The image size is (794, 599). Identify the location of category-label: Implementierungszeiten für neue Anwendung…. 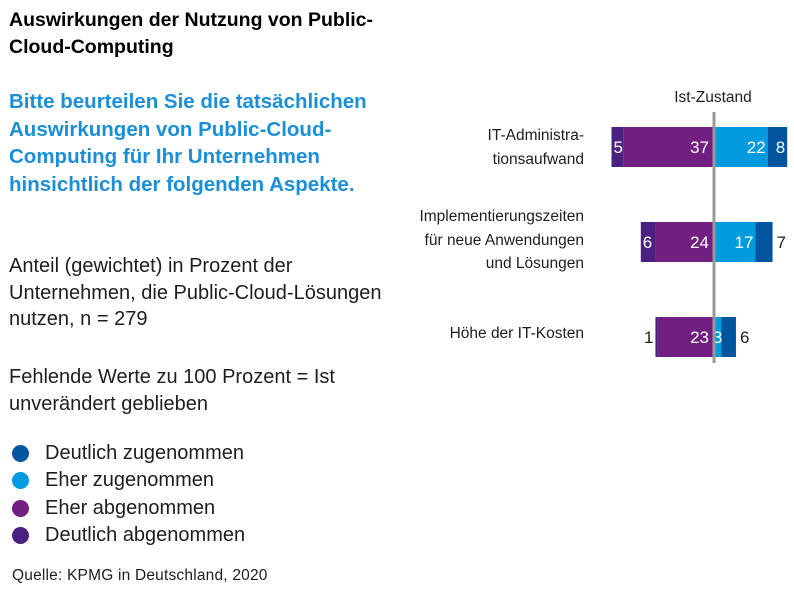
(469, 240).